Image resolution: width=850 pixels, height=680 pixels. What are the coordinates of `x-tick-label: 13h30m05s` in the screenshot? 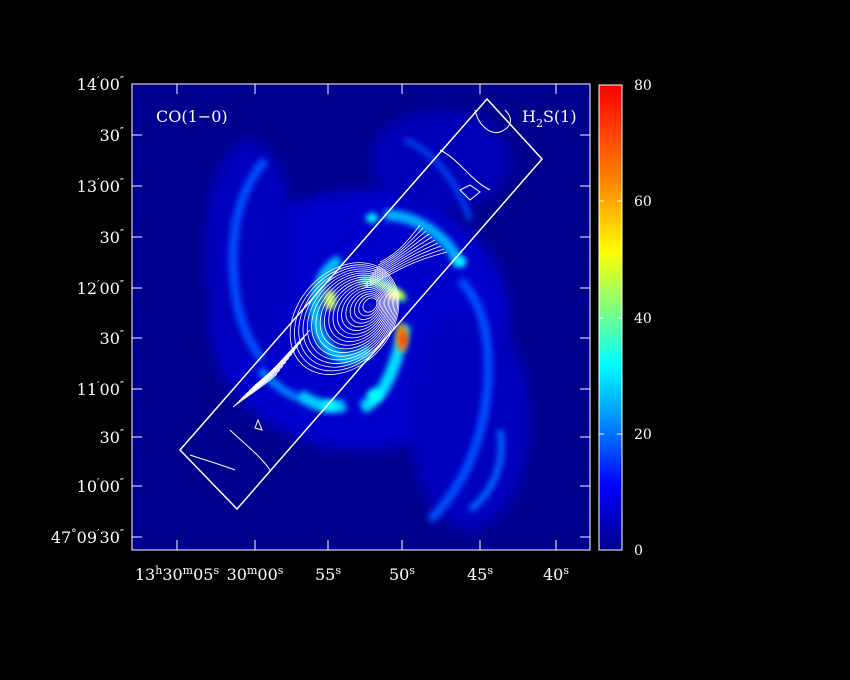 It's located at (177, 574).